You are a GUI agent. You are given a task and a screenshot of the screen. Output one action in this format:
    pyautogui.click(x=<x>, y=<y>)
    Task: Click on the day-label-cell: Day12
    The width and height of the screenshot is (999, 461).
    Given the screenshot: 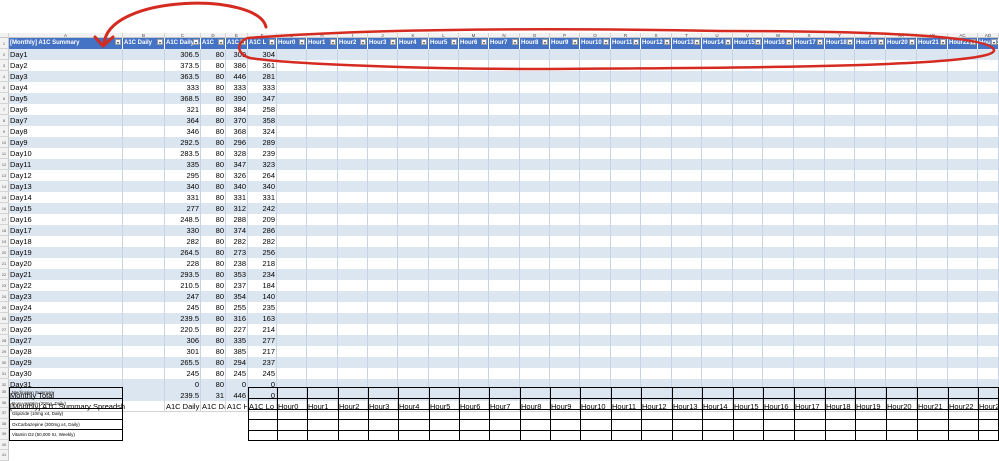 What is the action you would take?
    pyautogui.click(x=66, y=175)
    